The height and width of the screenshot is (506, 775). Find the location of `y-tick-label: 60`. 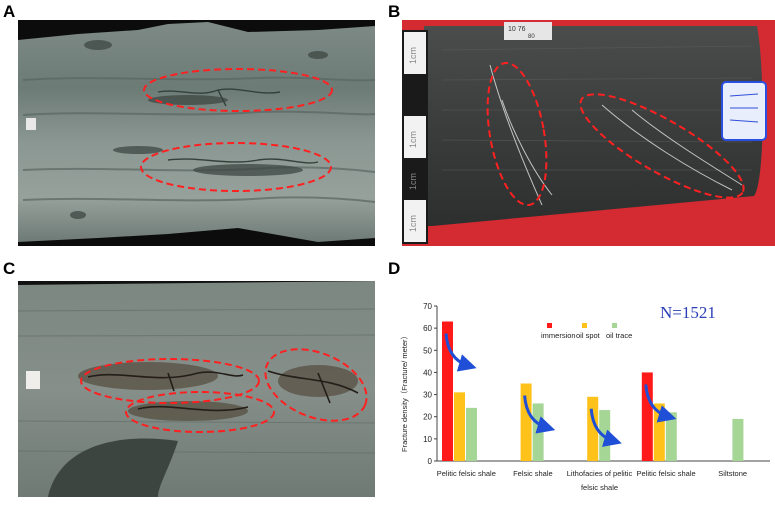

y-tick-label: 60 is located at coordinates (427, 328).